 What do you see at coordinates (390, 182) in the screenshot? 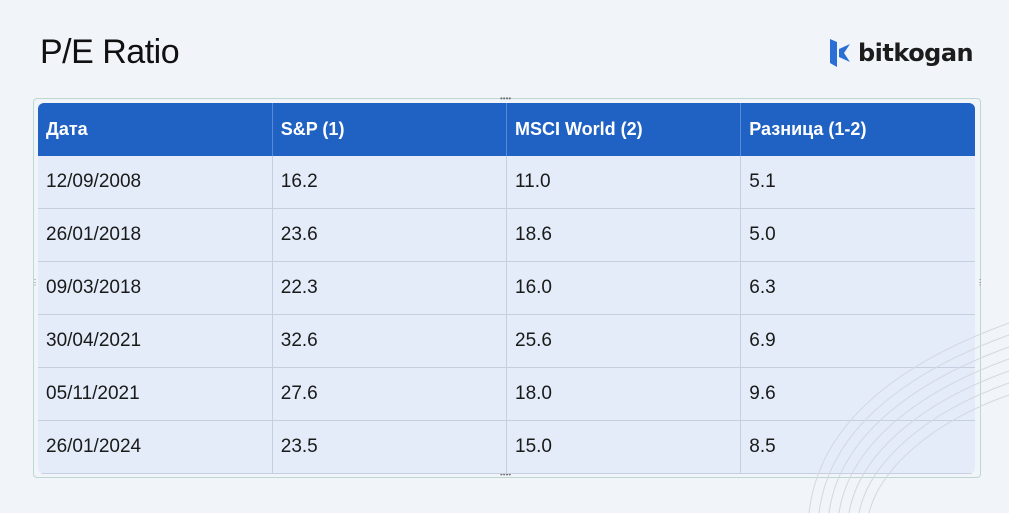
I see `cell-sp: 16.2` at bounding box center [390, 182].